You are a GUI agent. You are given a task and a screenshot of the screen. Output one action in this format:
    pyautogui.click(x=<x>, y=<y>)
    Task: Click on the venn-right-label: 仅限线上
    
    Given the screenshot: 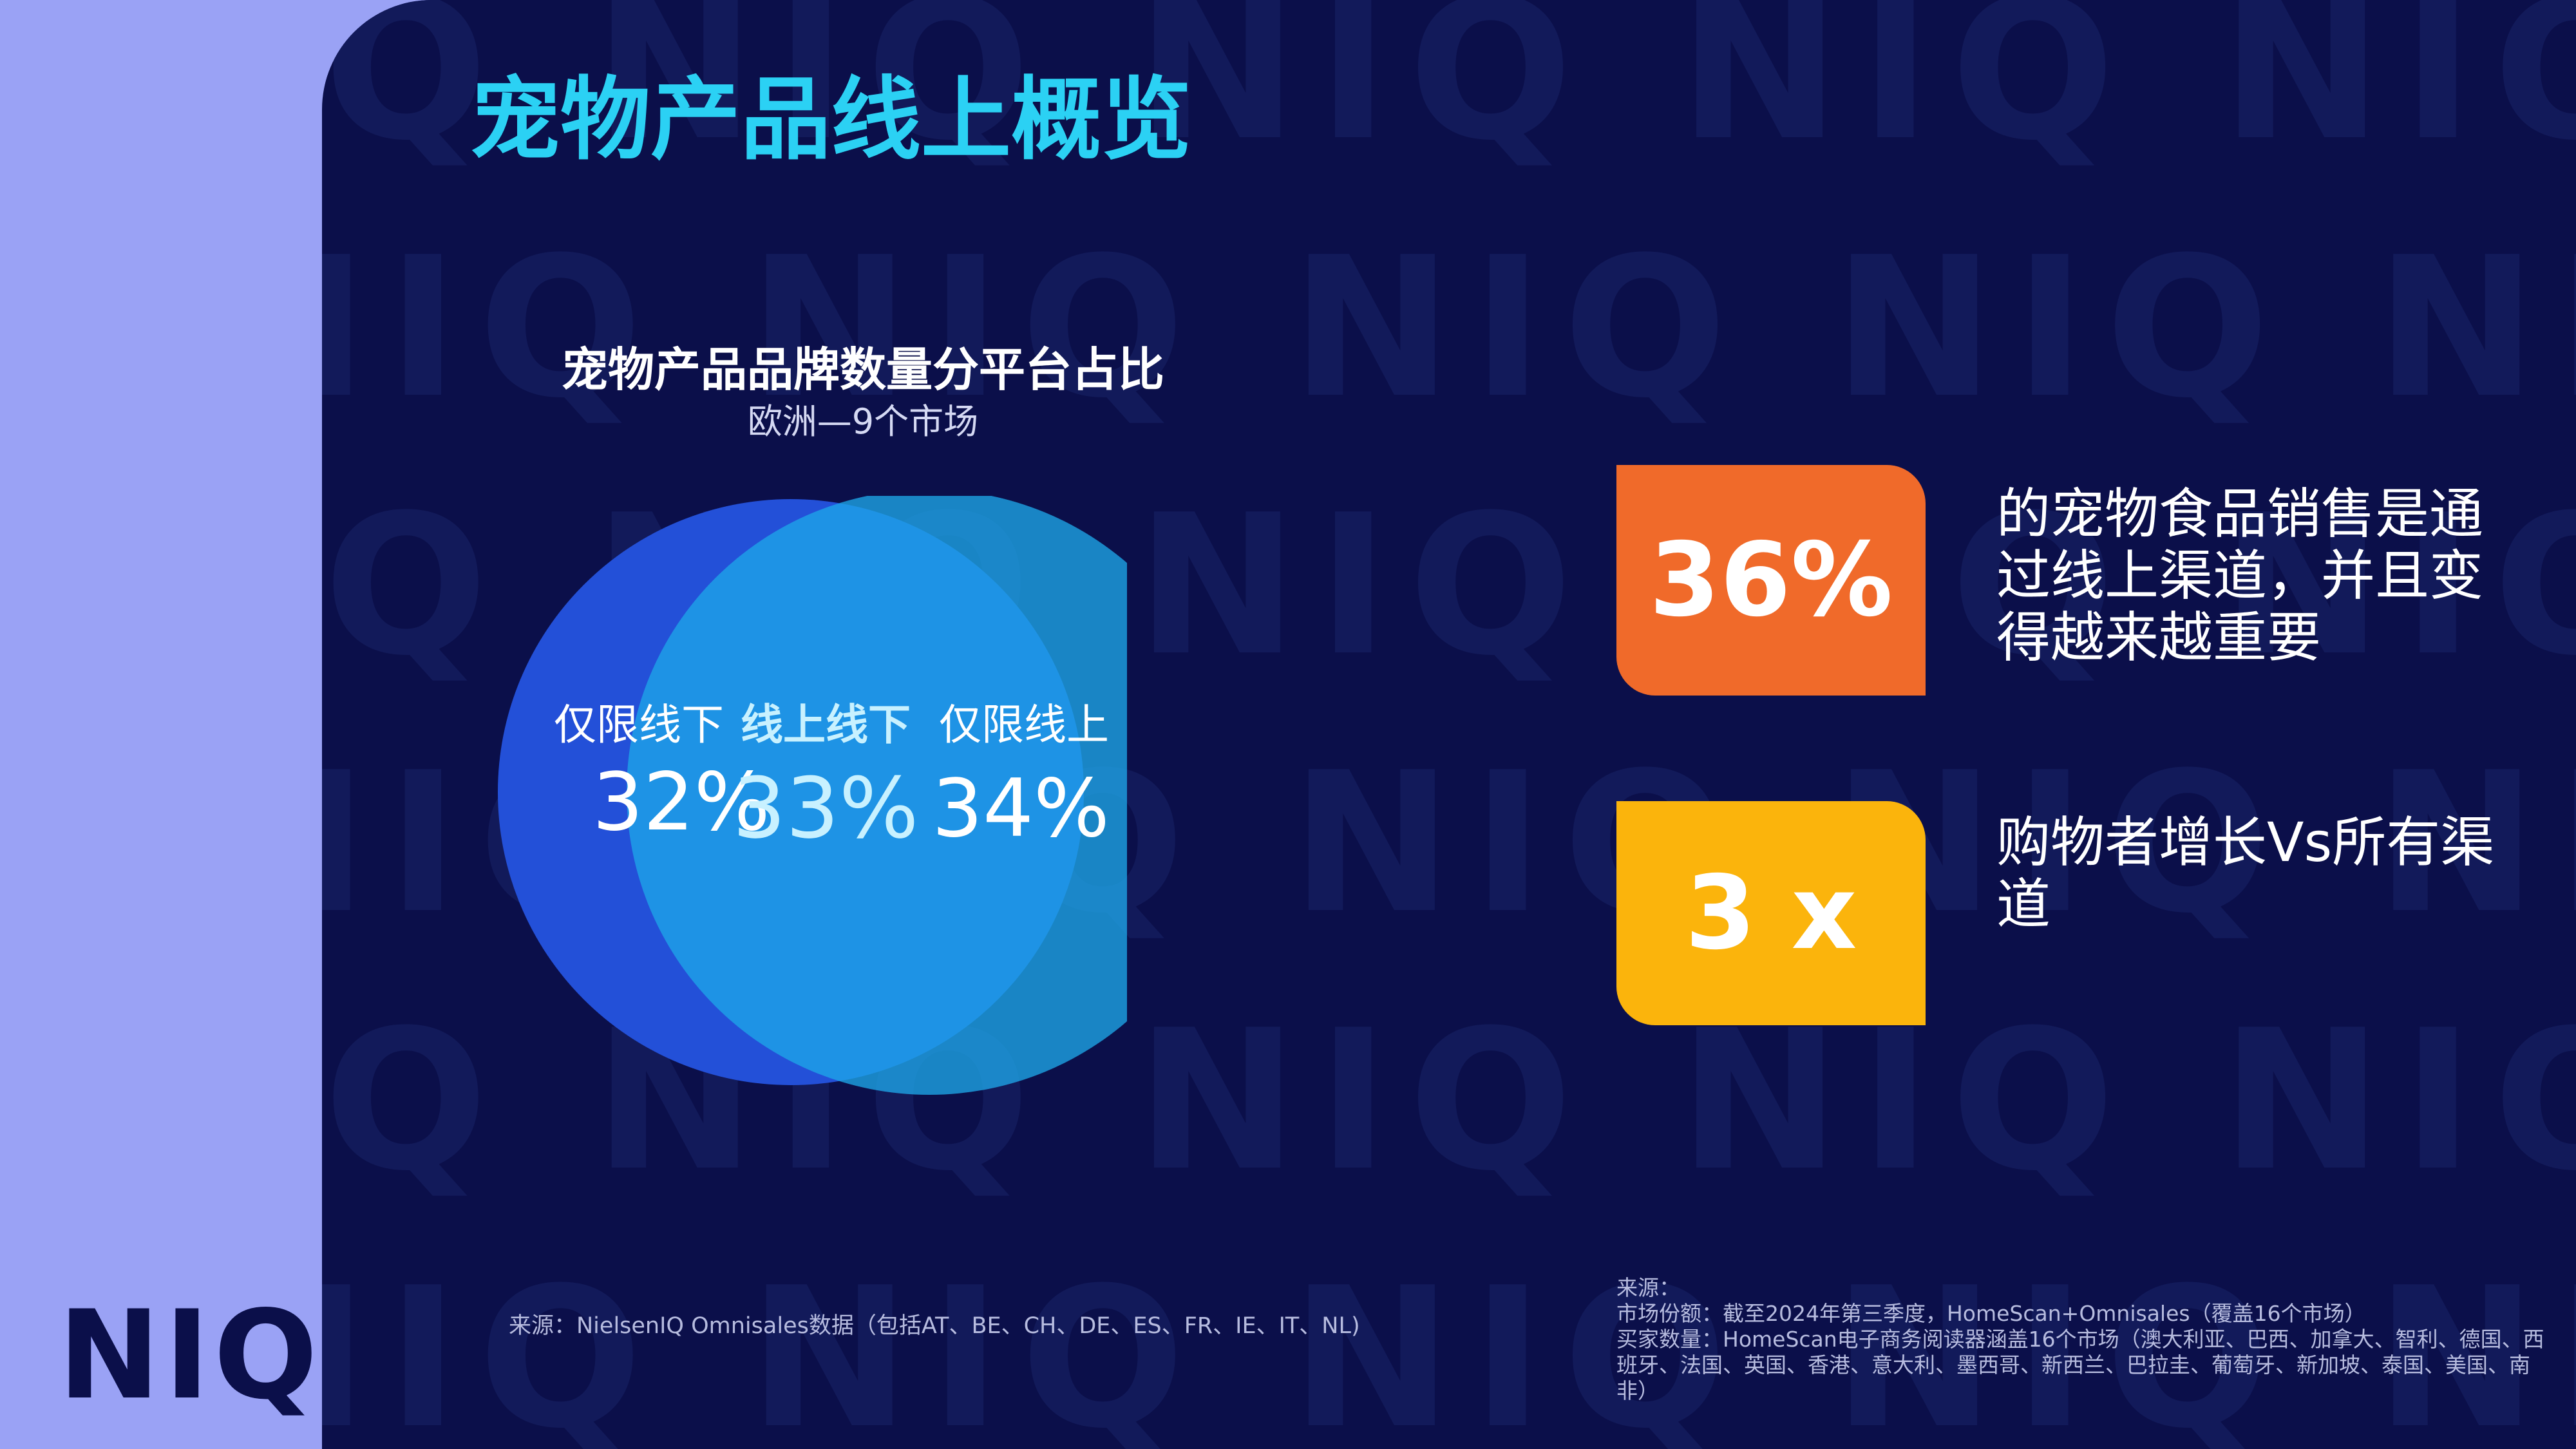 What is the action you would take?
    pyautogui.click(x=1024, y=725)
    